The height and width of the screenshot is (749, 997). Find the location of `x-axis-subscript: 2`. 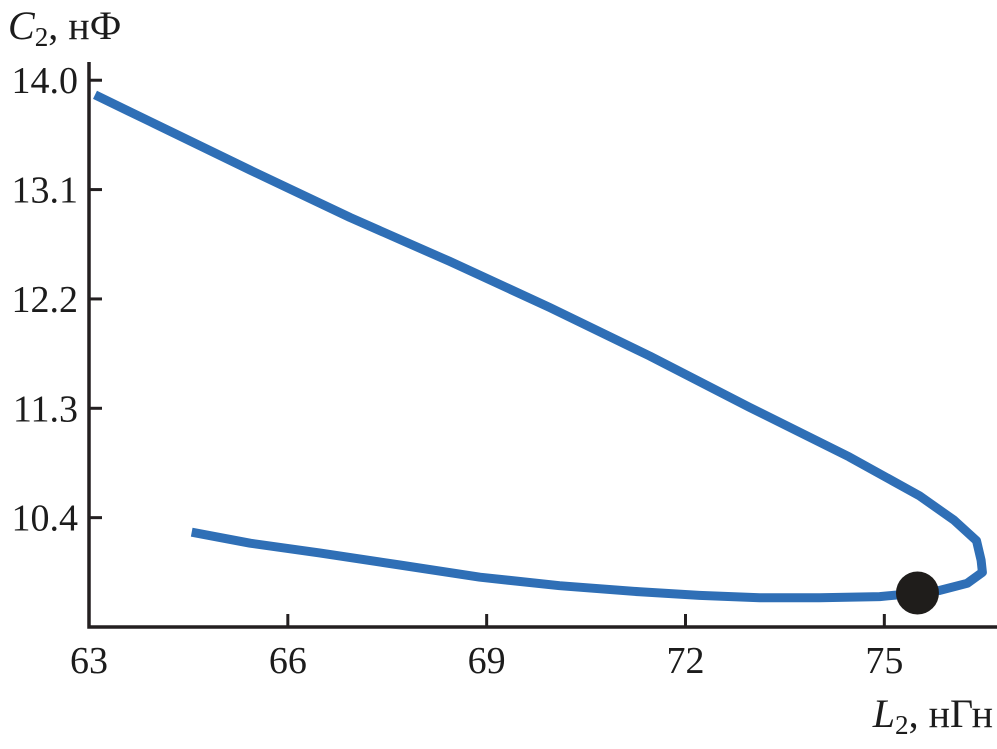

x-axis-subscript: 2 is located at coordinates (901, 724).